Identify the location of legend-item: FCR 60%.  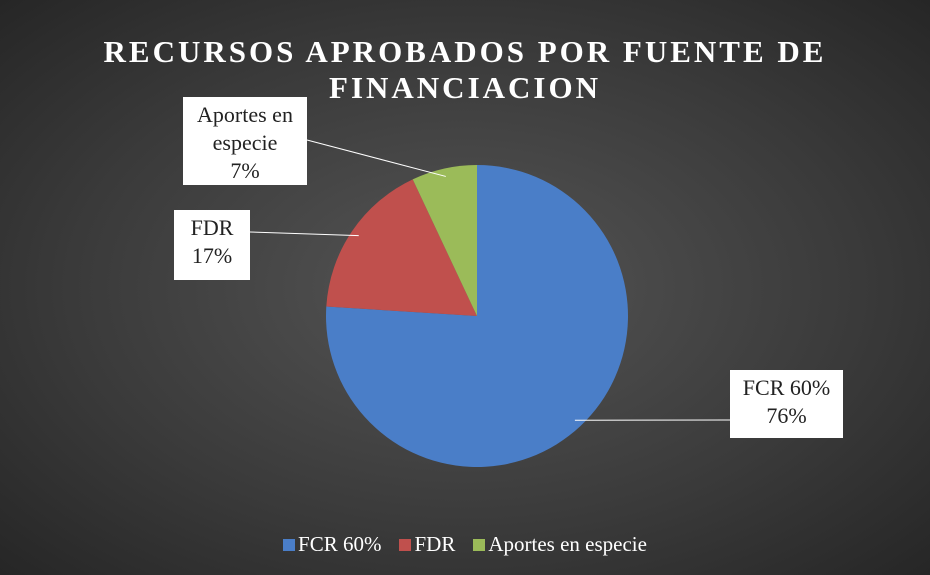
(332, 544).